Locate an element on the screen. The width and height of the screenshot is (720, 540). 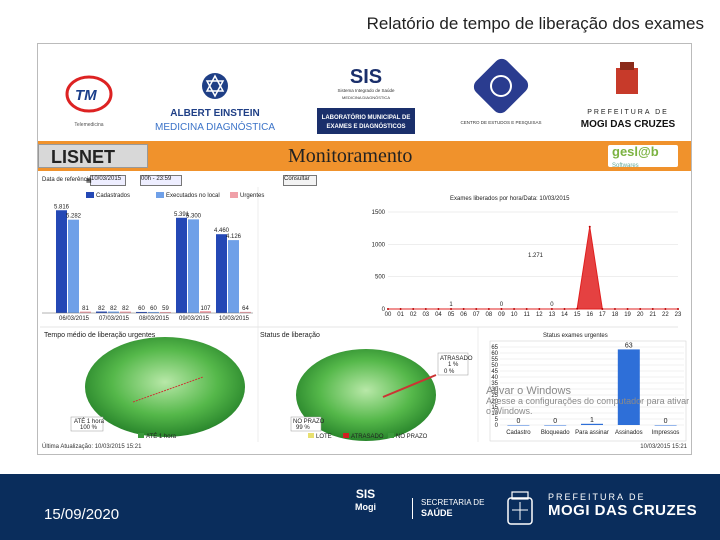
hour-tick: 00 is located at coordinates (388, 315).